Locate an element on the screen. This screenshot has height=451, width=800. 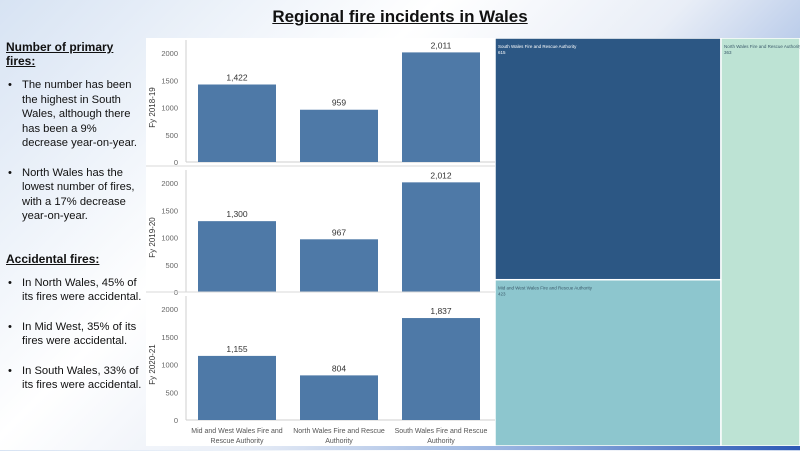
bar-value-label: 804 is located at coordinates (339, 368).